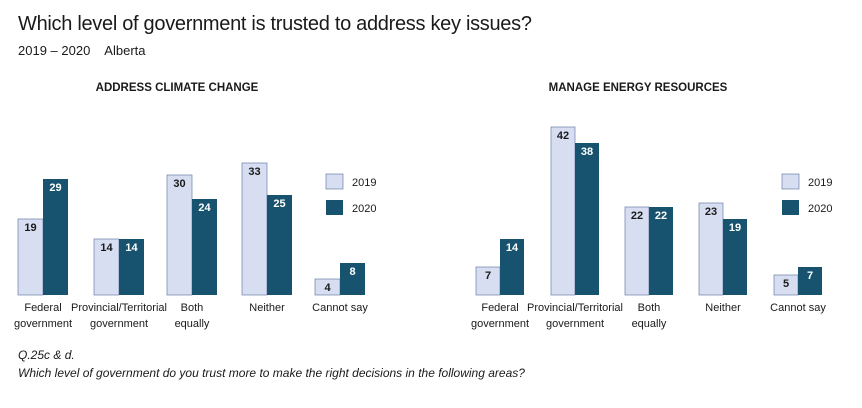  What do you see at coordinates (352, 272) in the screenshot?
I see `data-label-2020: 8` at bounding box center [352, 272].